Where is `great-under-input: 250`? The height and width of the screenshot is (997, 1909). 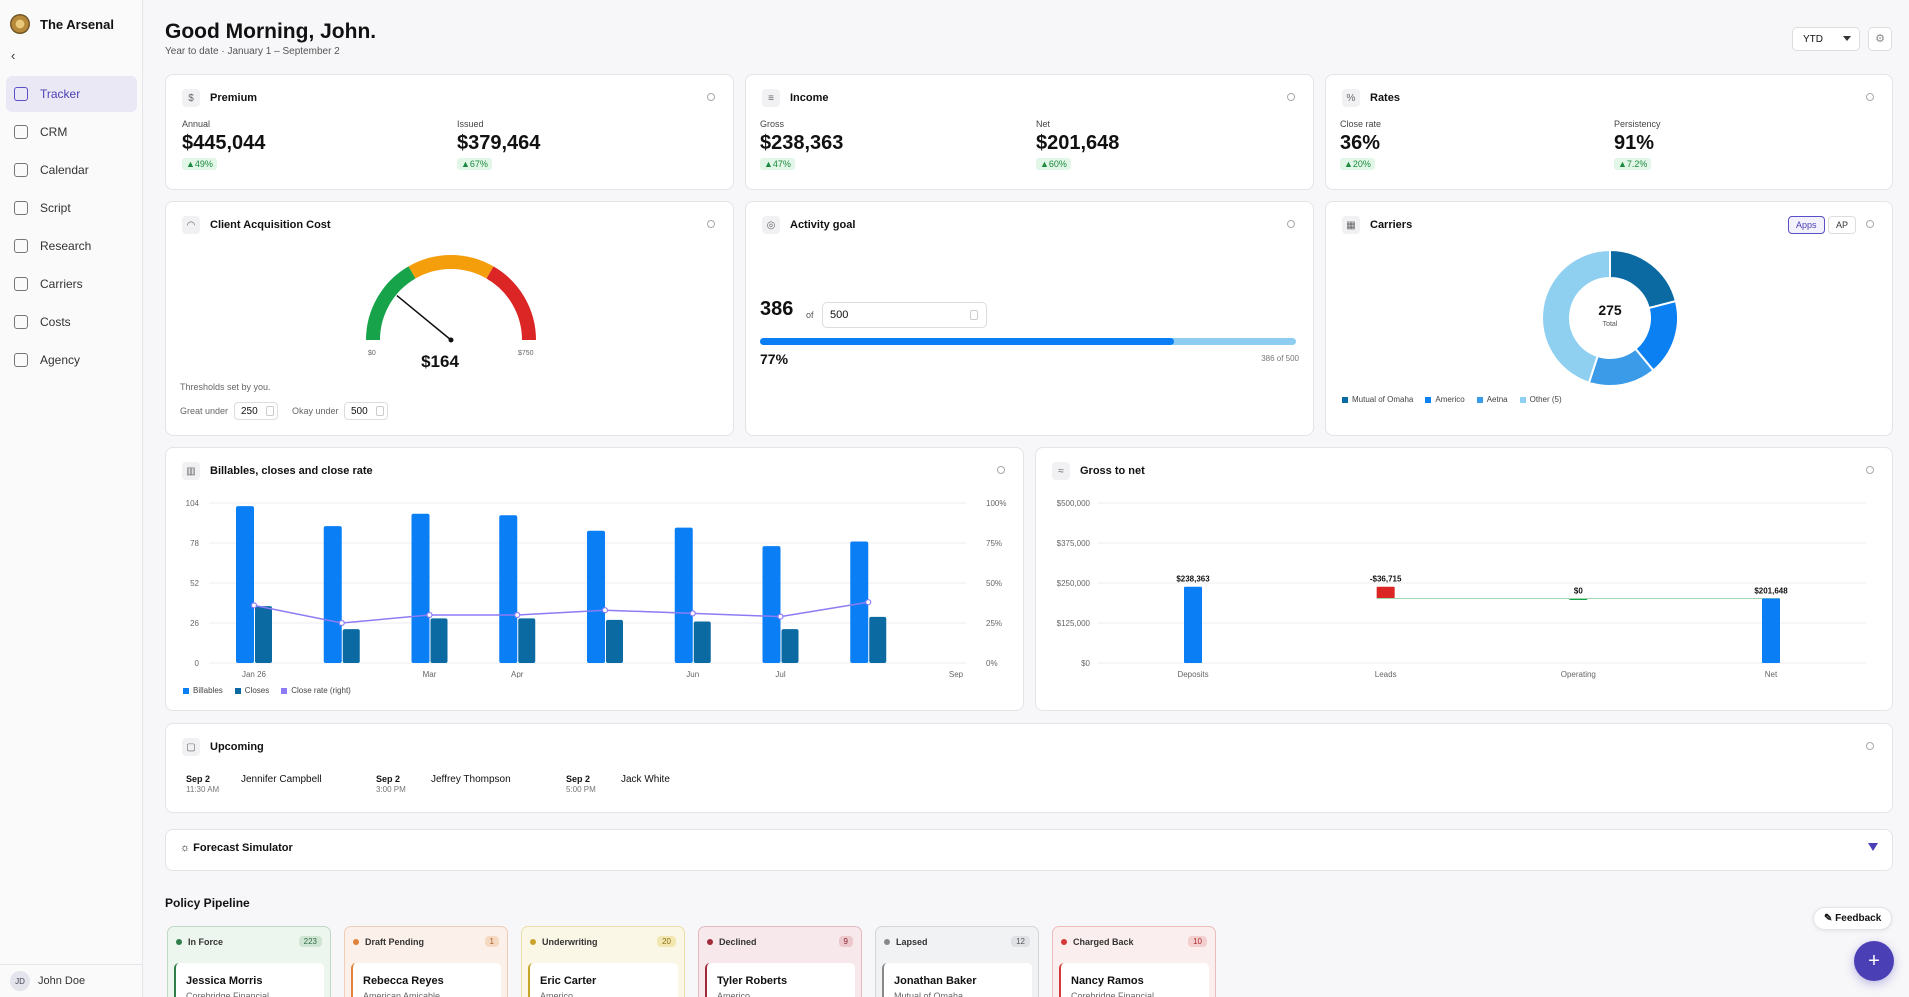
great-under-input: 250 is located at coordinates (256, 411).